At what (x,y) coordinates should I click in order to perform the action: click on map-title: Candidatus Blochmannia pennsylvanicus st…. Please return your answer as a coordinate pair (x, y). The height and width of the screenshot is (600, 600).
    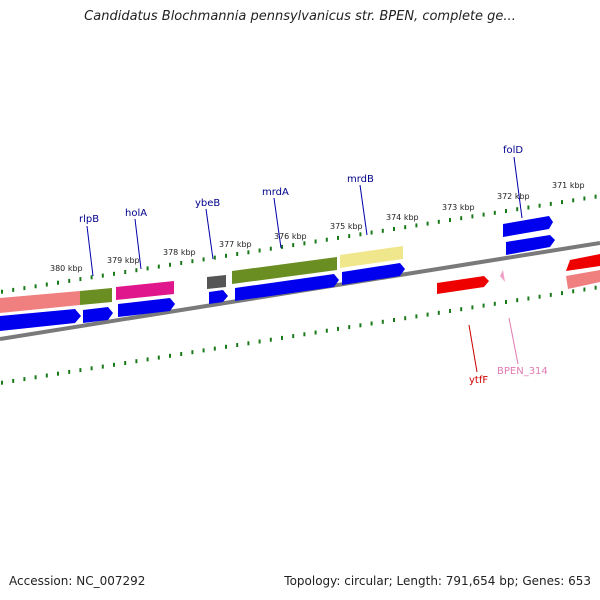
    Looking at the image, I should click on (300, 16).